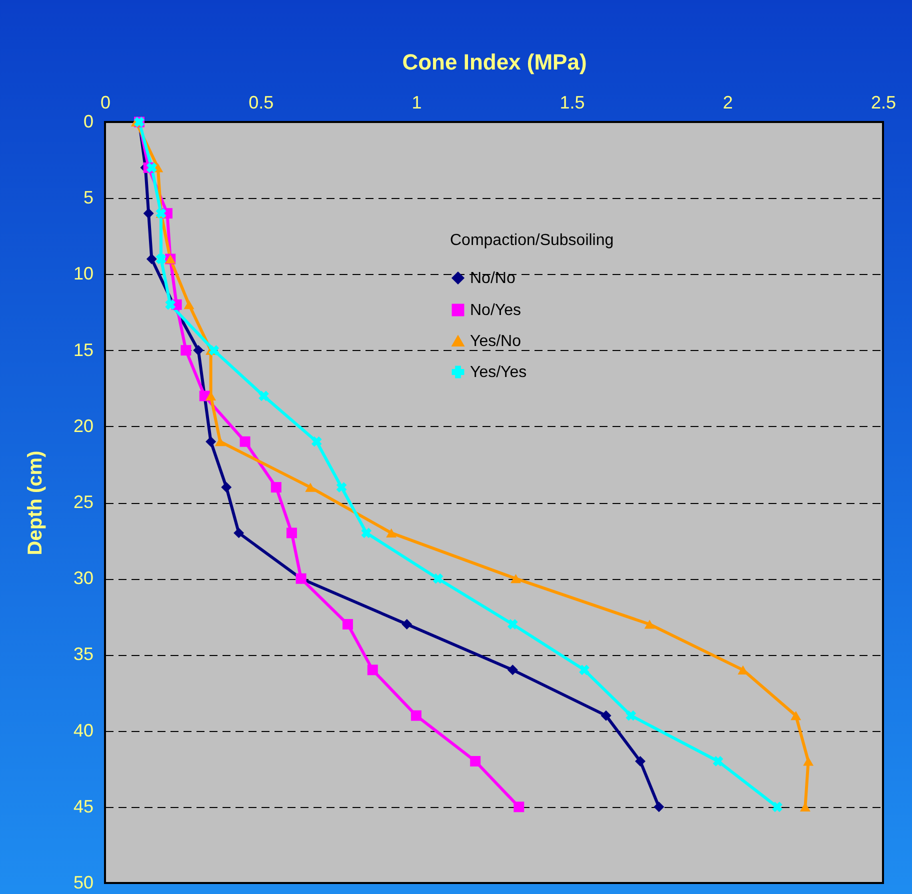  What do you see at coordinates (83, 578) in the screenshot?
I see `y-tick-label: 30` at bounding box center [83, 578].